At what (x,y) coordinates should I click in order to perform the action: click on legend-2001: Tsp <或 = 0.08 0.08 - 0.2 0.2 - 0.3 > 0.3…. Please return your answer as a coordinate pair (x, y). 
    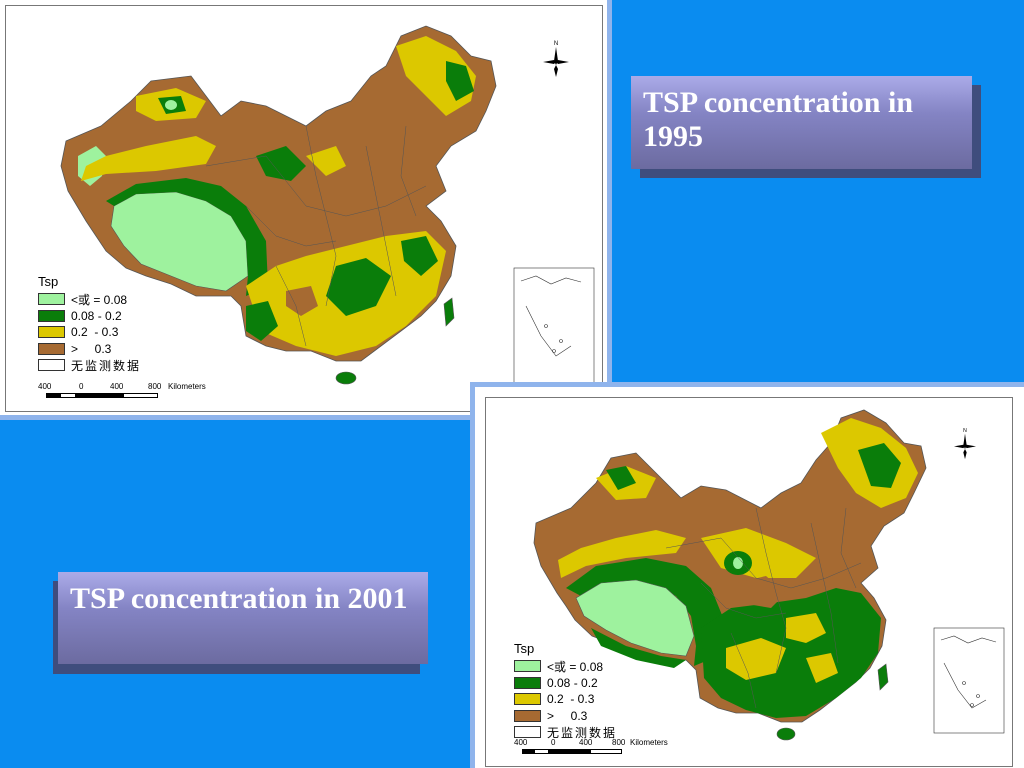
    Looking at the image, I should click on (565, 691).